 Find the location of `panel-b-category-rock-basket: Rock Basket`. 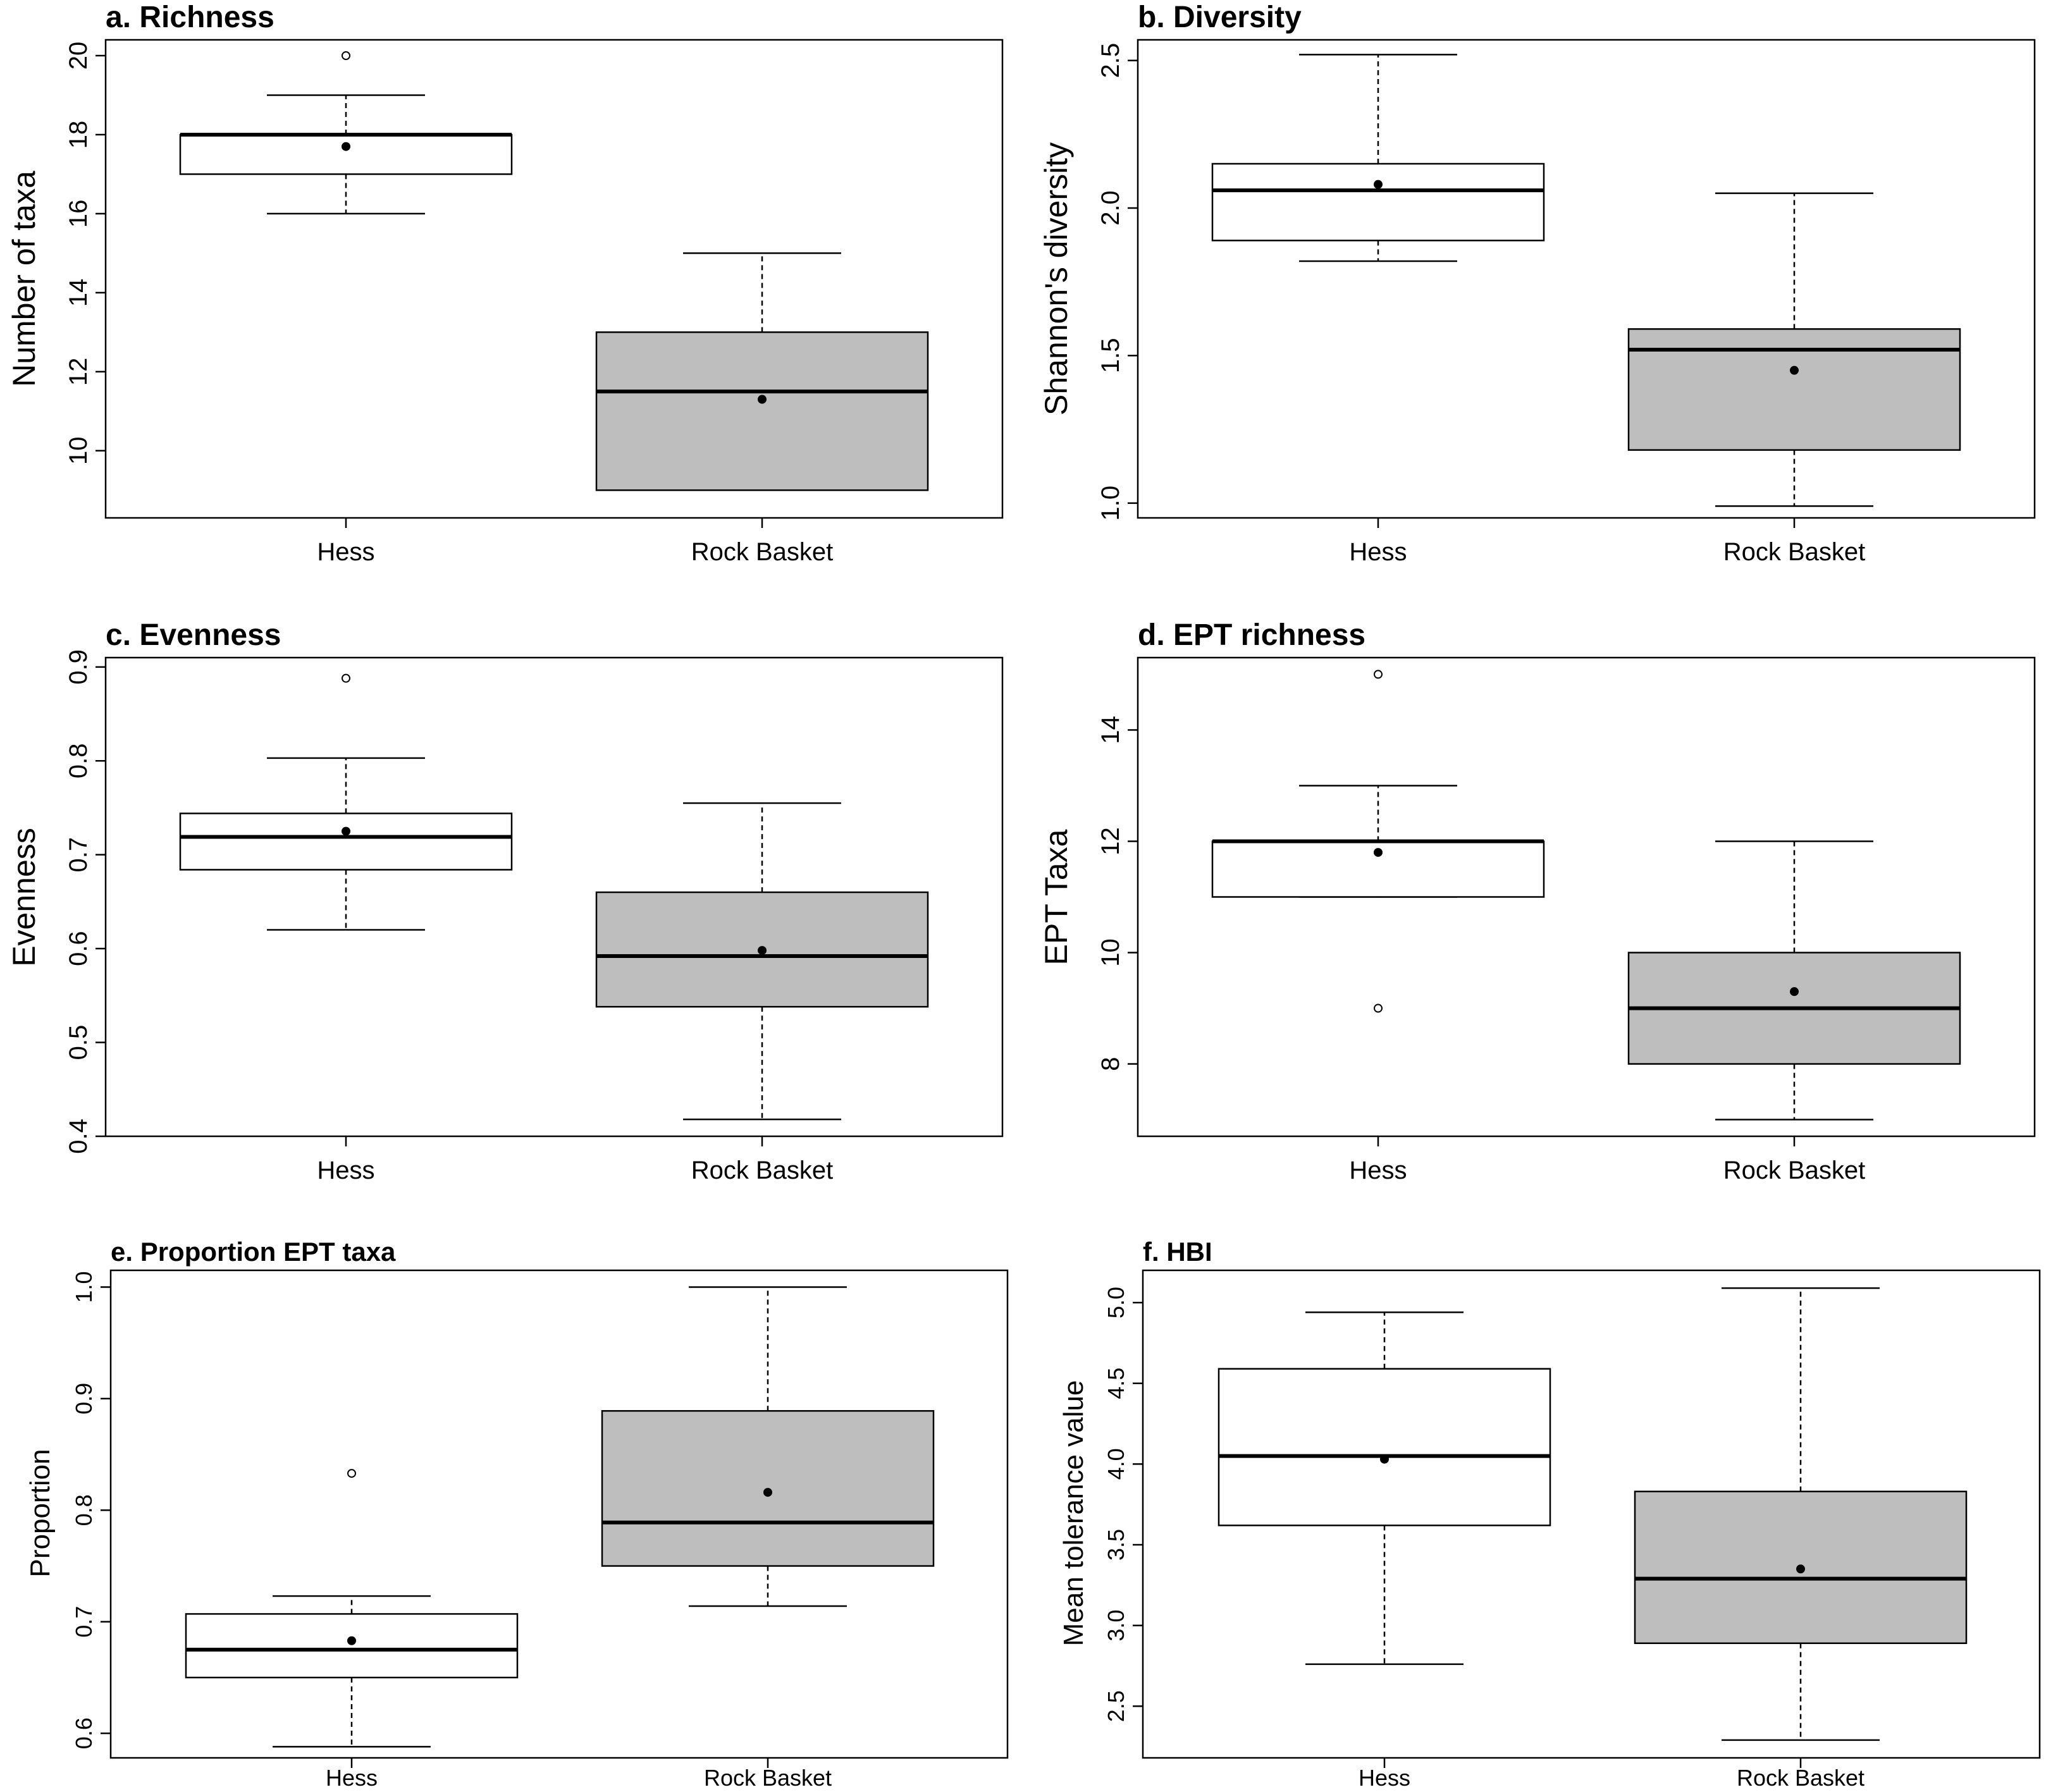

panel-b-category-rock-basket: Rock Basket is located at coordinates (1794, 552).